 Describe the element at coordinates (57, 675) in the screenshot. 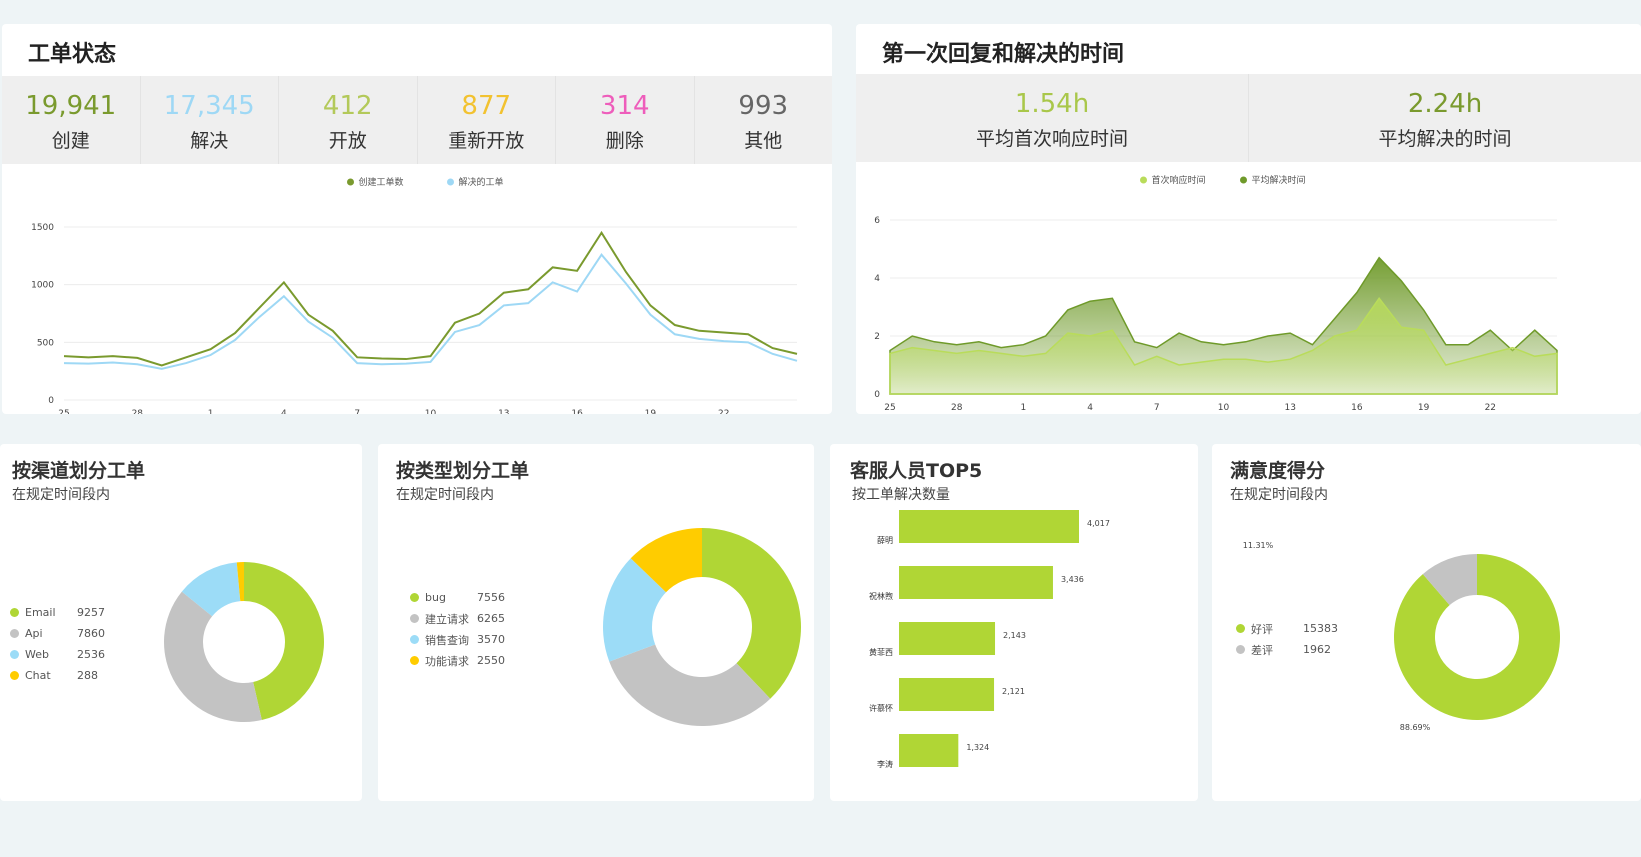

I see `legend-item: Chat 288` at that location.